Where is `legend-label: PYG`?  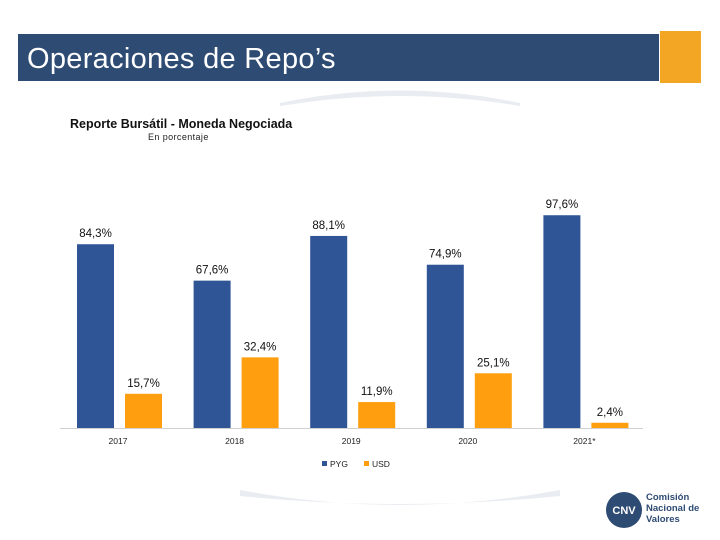
legend-label: PYG is located at coordinates (339, 464).